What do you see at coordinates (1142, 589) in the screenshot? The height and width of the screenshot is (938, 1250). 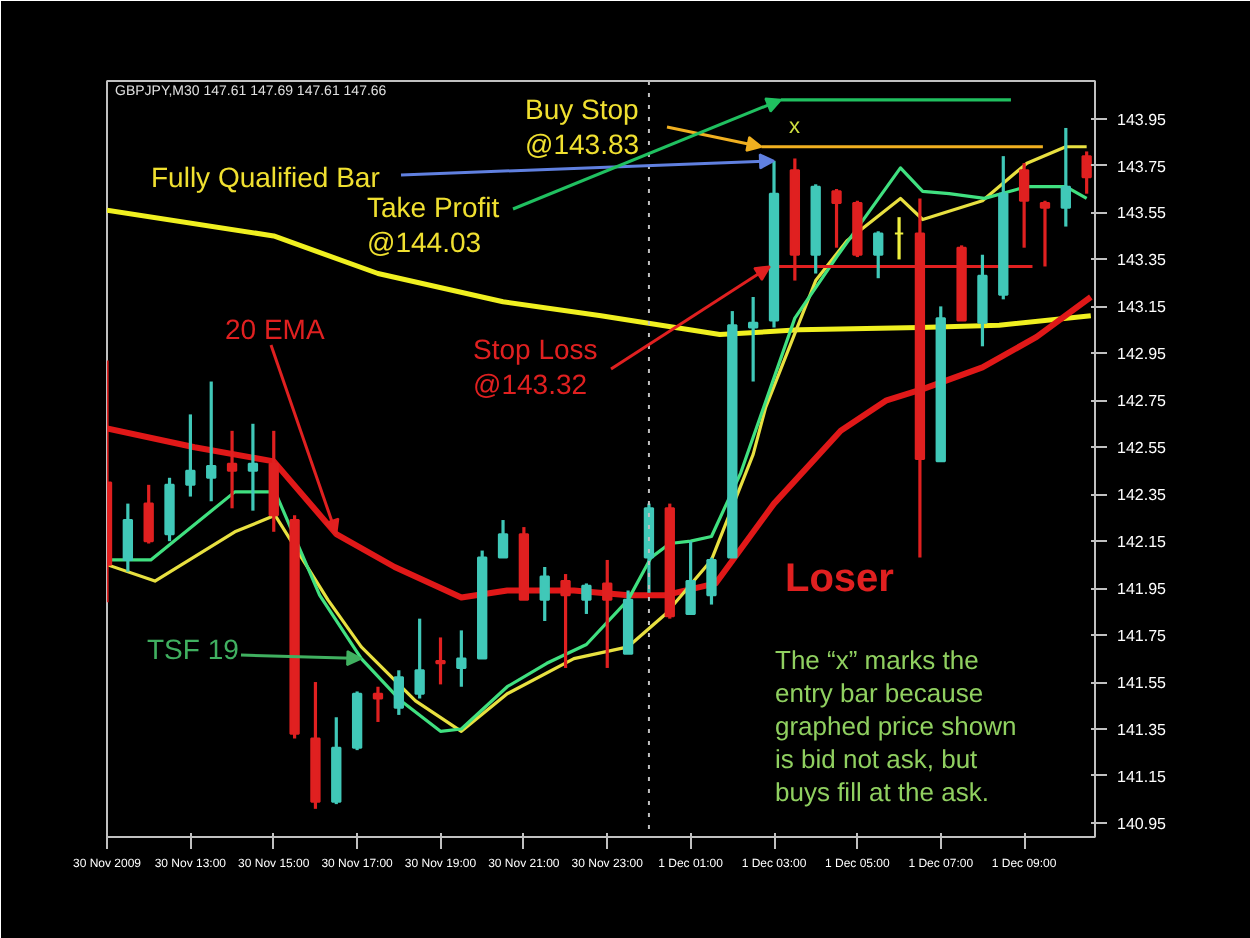 I see `y-tick-label: 141.95` at bounding box center [1142, 589].